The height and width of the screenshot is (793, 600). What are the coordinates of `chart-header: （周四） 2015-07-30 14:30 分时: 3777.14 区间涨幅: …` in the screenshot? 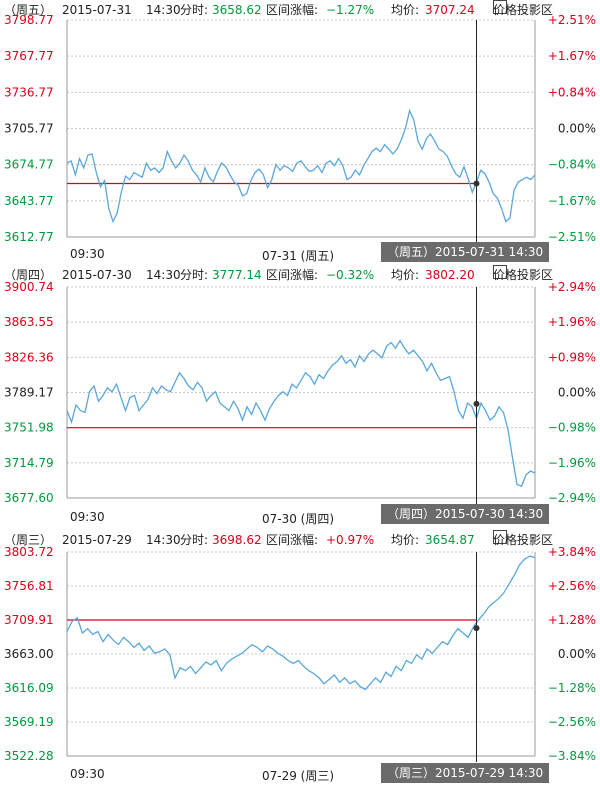 It's located at (300, 275).